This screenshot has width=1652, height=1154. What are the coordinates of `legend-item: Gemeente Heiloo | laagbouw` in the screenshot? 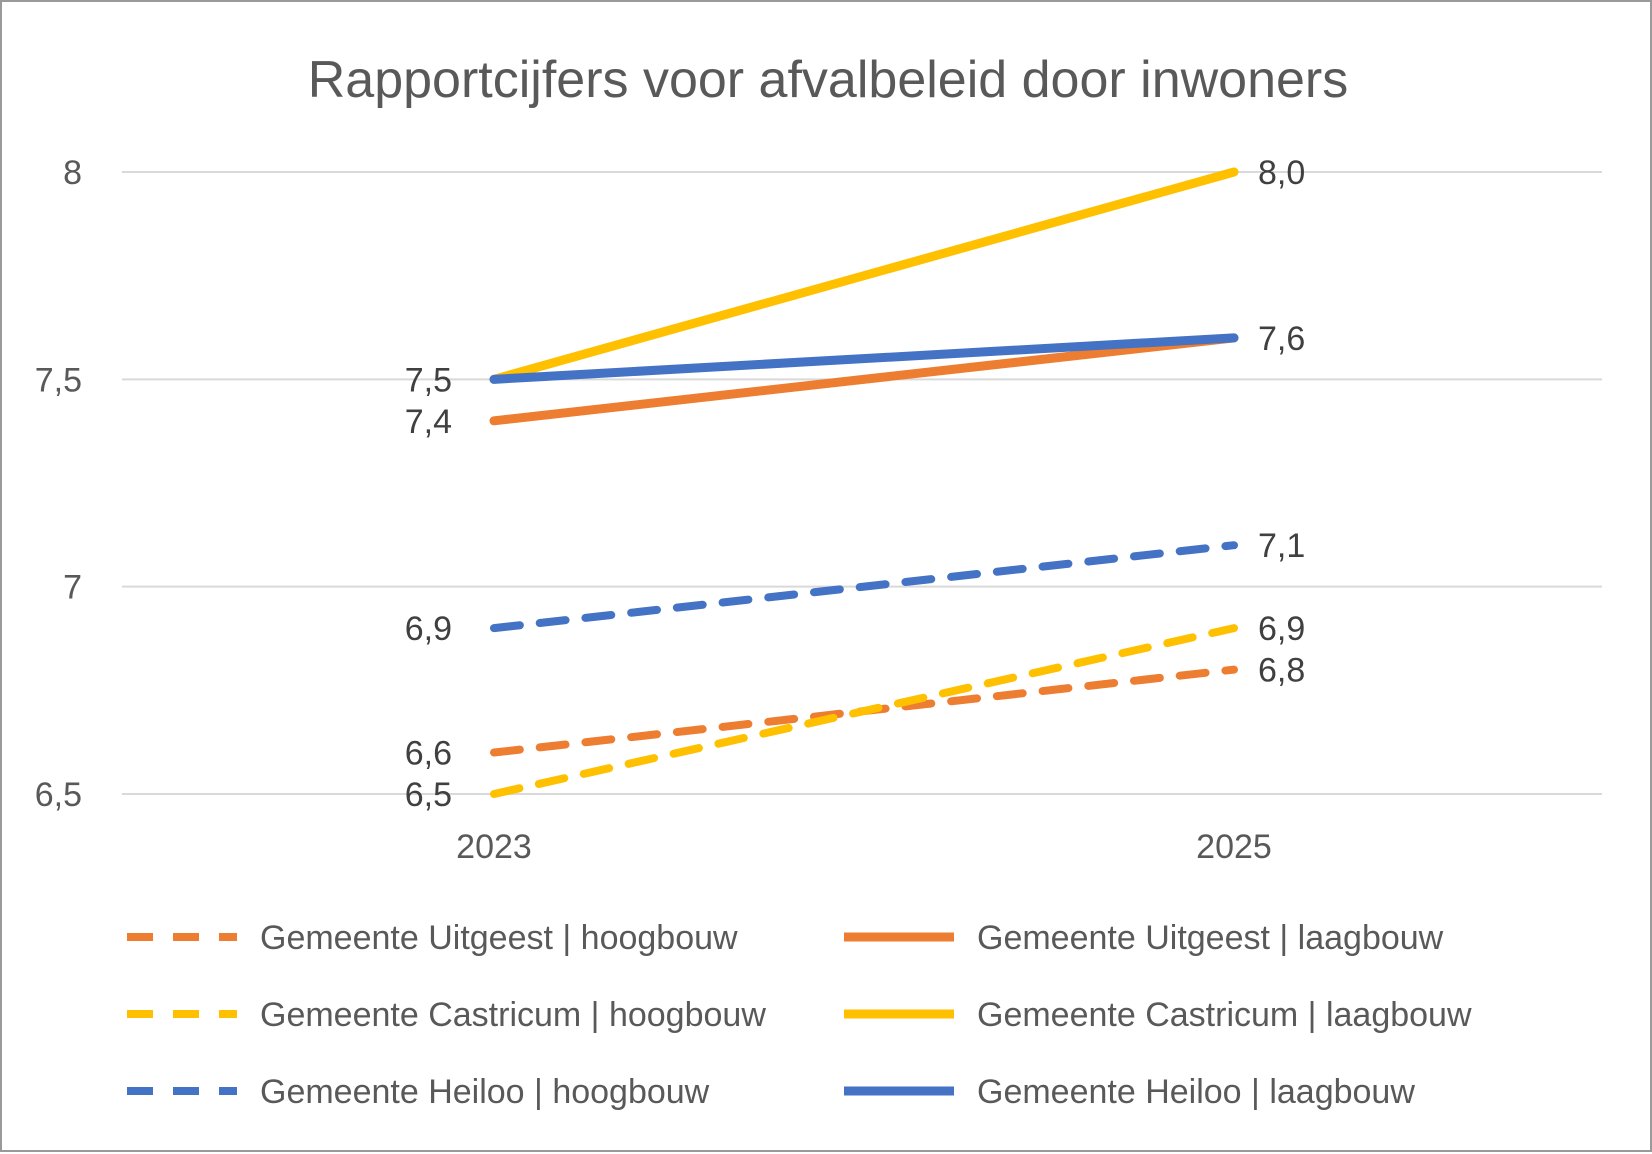 It's located at (1129, 1092).